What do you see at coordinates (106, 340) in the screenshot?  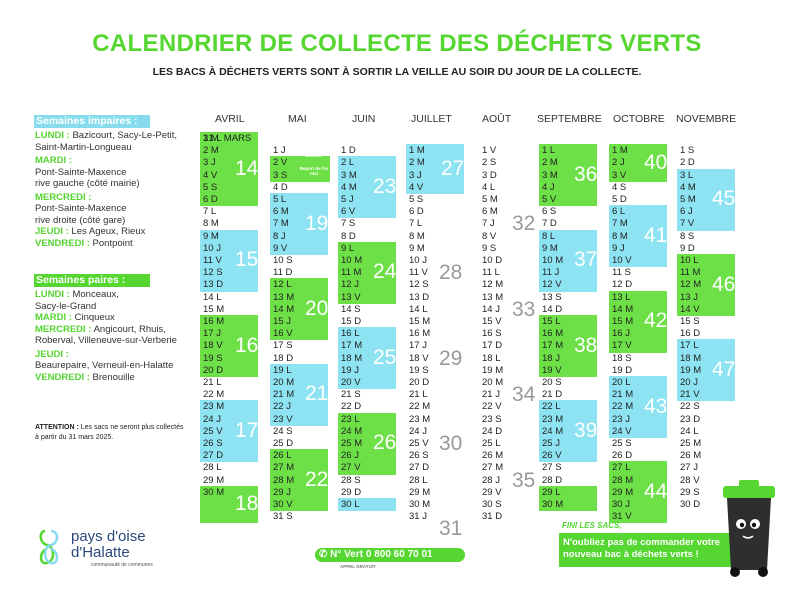 I see `legend-communes: Roberval, Villeneuve-sur-Verberie` at bounding box center [106, 340].